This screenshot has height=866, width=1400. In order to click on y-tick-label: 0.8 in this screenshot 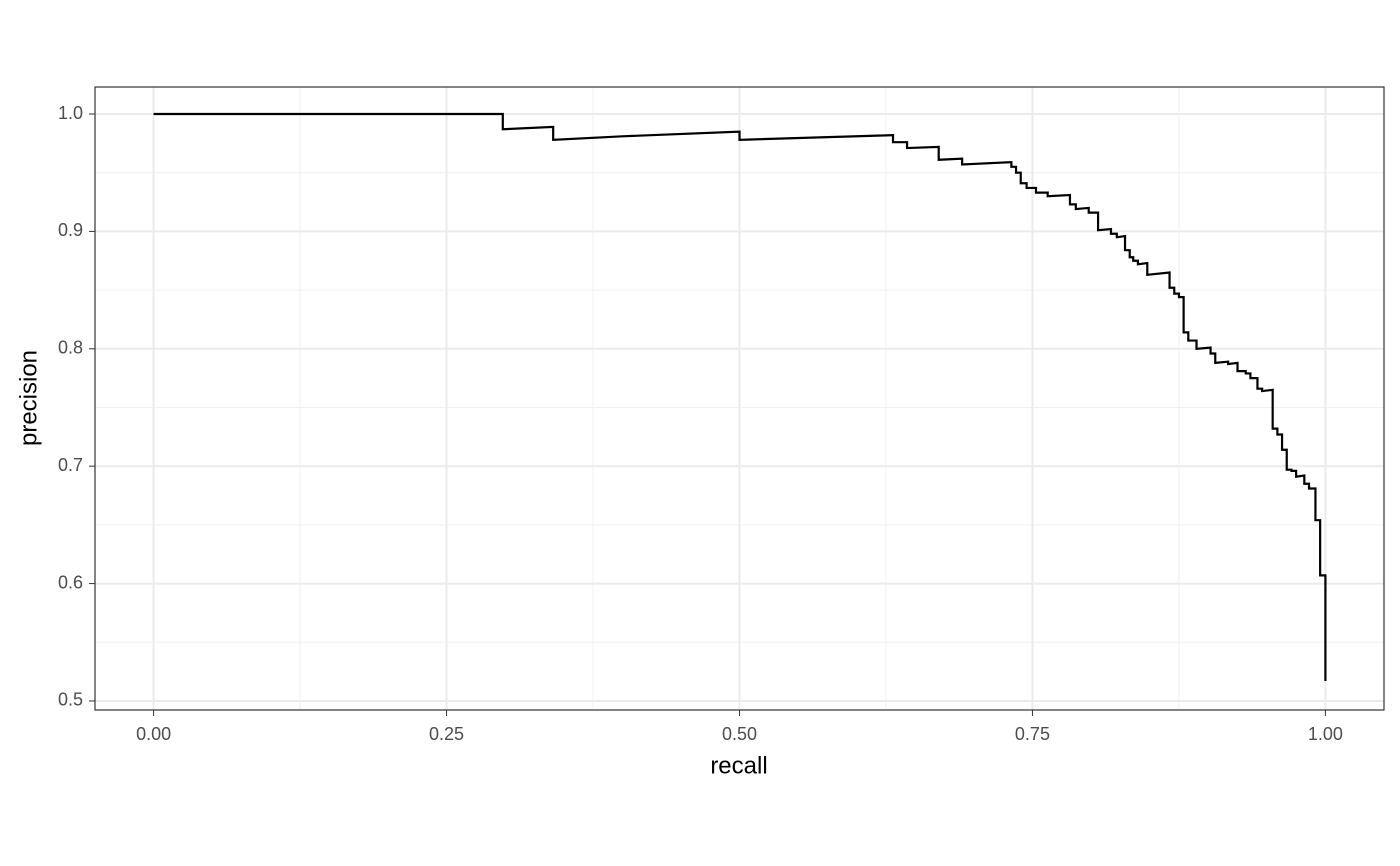, I will do `click(70, 348)`.